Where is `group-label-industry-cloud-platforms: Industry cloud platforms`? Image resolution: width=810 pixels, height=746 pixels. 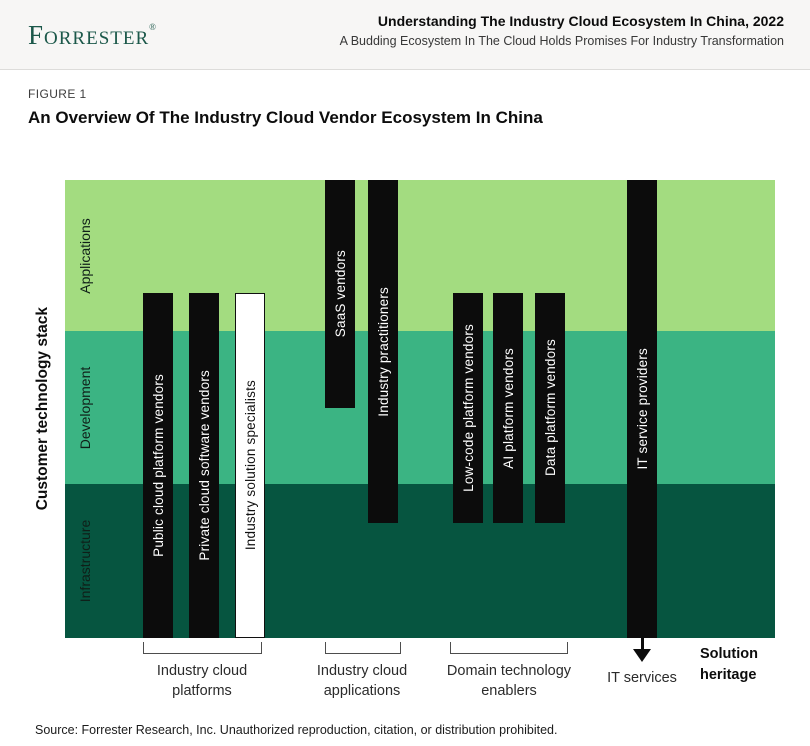
group-label-industry-cloud-platforms: Industry cloud platforms is located at coordinates (202, 681).